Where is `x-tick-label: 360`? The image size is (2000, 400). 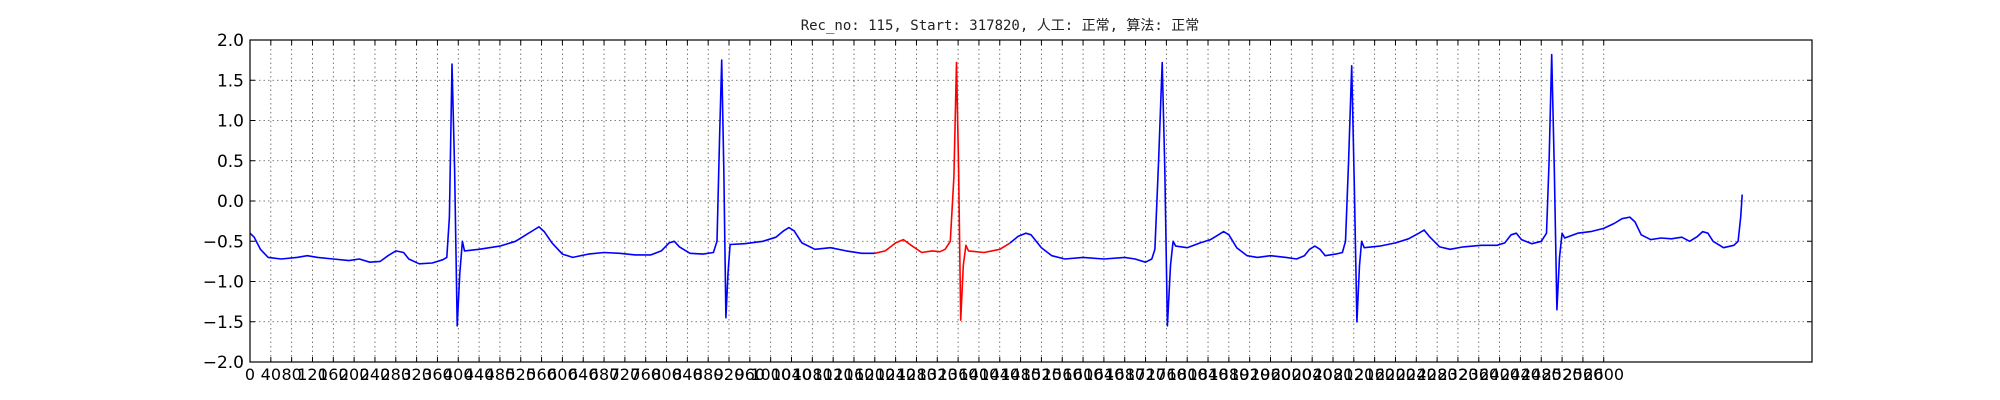 x-tick-label: 360 is located at coordinates (437, 374).